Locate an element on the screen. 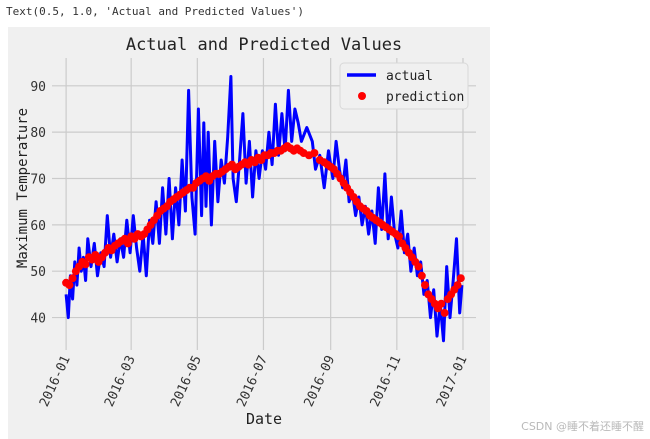 The height and width of the screenshot is (439, 650). watermark: CSDN @睡不着还睡不醒 is located at coordinates (582, 426).